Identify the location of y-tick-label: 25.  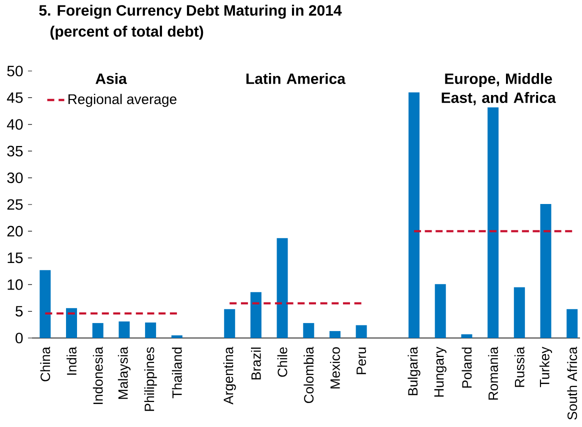
(15, 204).